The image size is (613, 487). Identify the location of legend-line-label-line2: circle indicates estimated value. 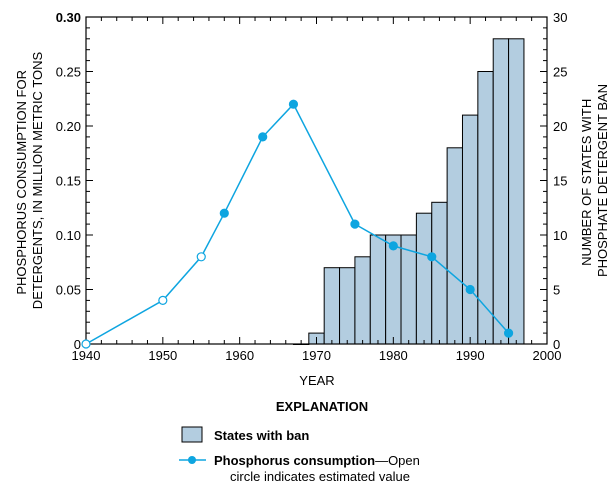
(320, 476).